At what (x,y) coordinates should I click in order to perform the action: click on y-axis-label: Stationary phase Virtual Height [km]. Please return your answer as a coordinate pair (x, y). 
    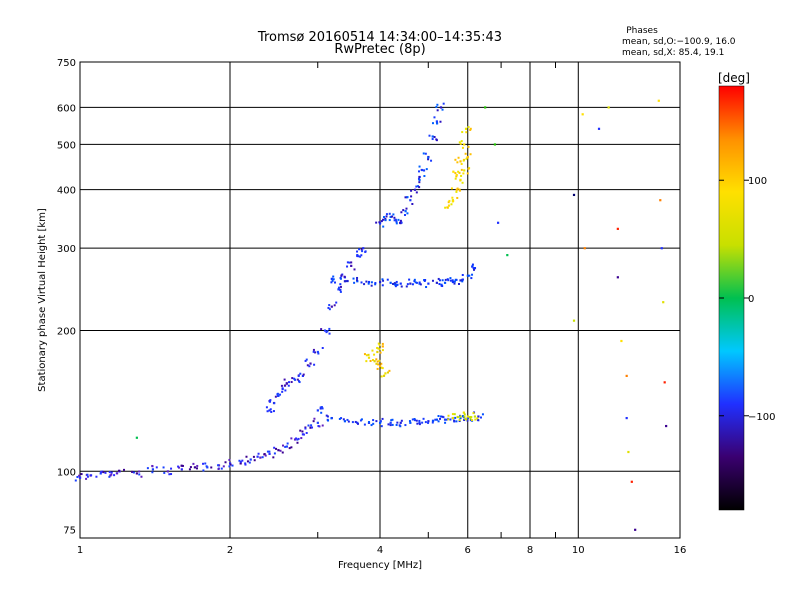
    Looking at the image, I should click on (42, 300).